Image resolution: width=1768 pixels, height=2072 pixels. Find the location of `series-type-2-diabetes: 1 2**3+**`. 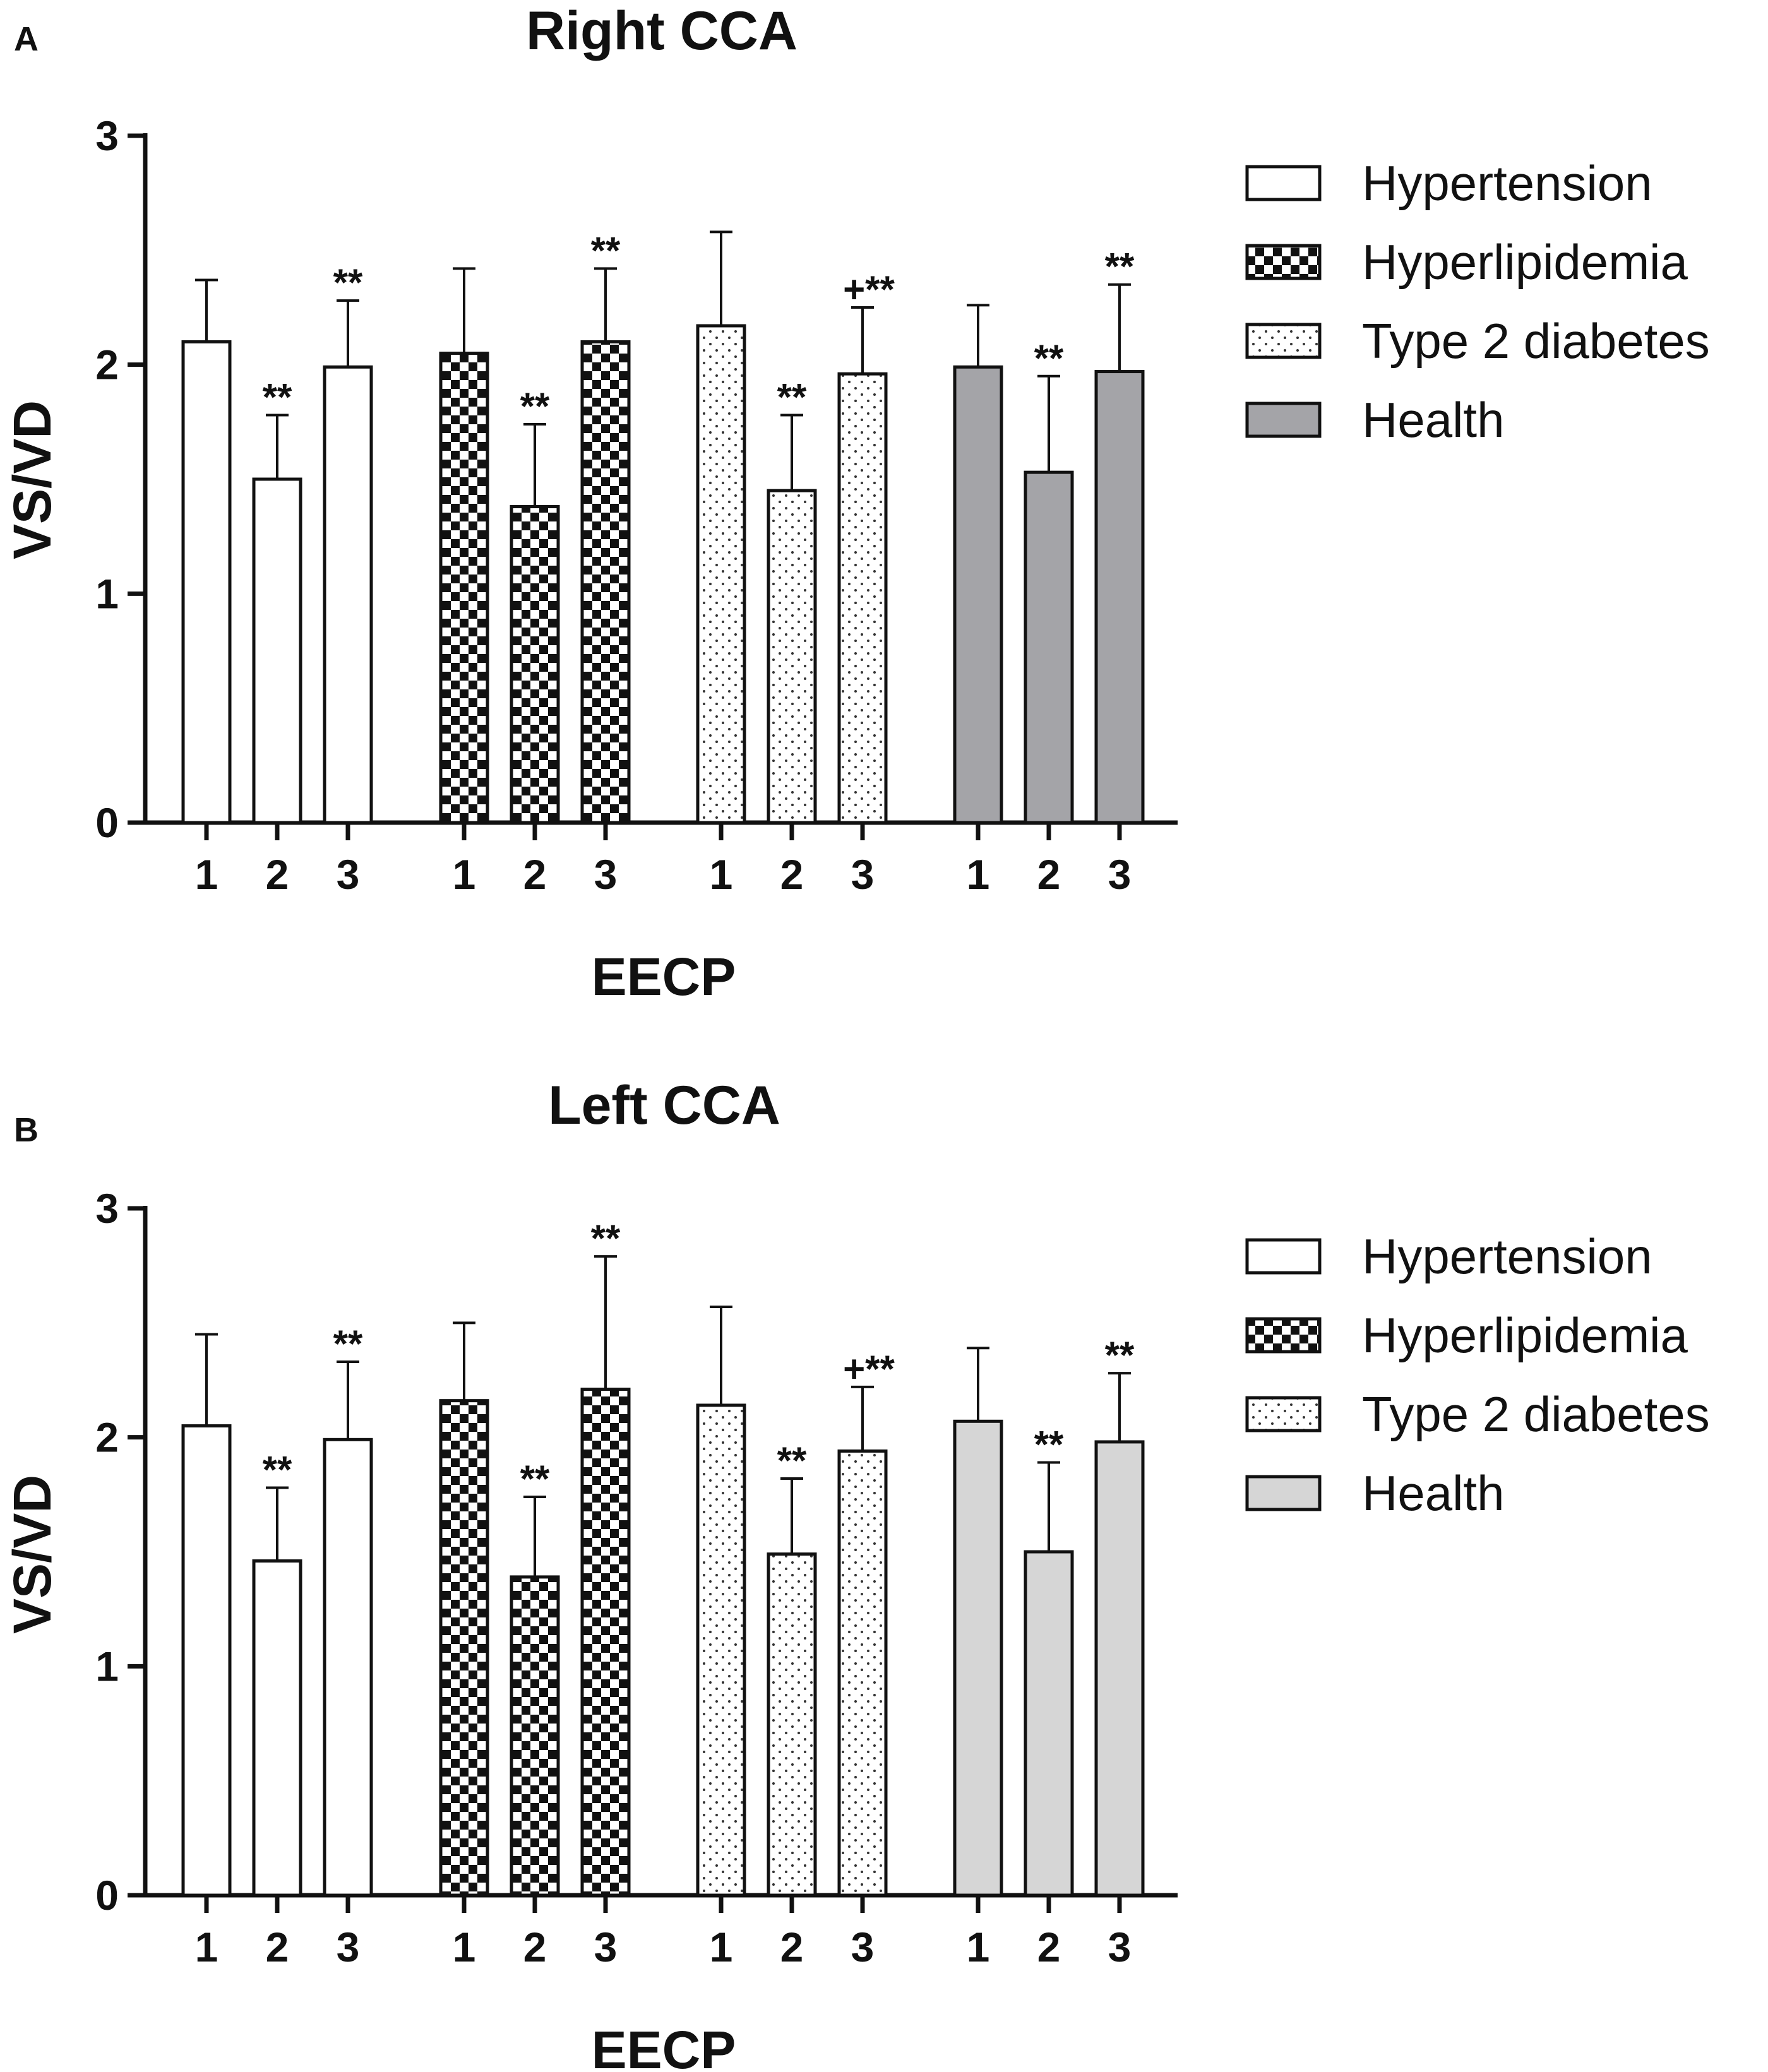

series-type-2-diabetes: 1 2**3+** is located at coordinates (795, 1637).